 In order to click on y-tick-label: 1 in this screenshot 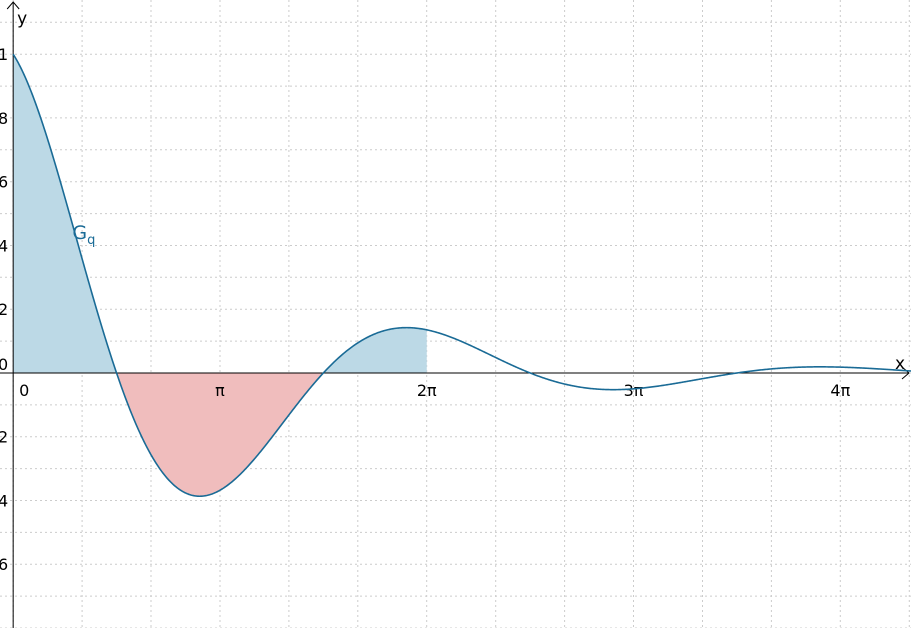, I will do `click(4, 54)`.